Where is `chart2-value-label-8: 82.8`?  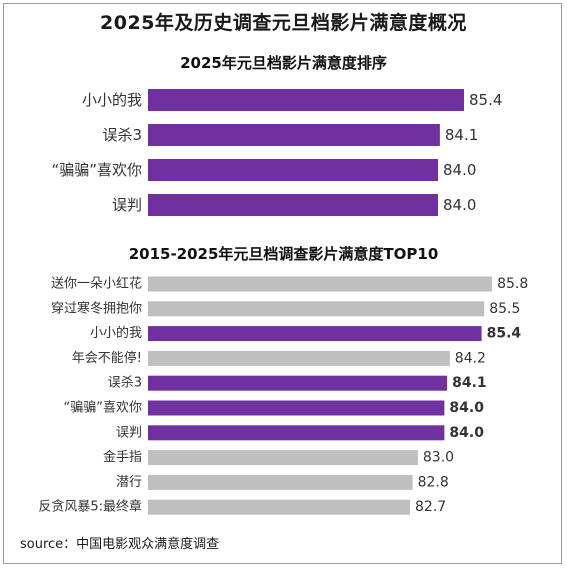
chart2-value-label-8: 82.8 is located at coordinates (433, 482).